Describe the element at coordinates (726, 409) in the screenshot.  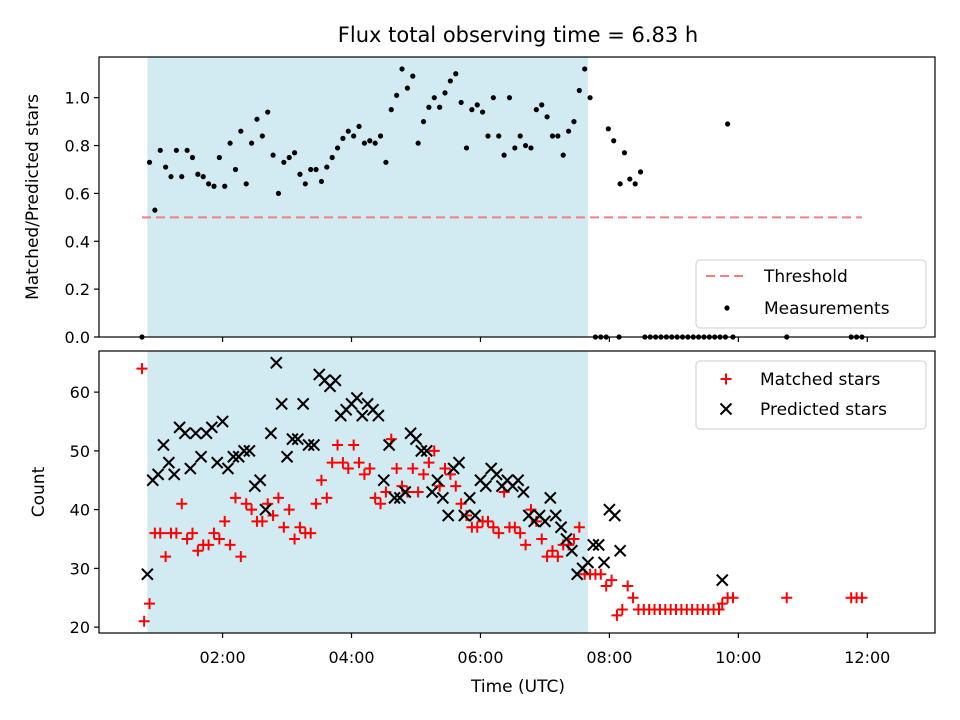
I see `legend-predicted-swatch` at that location.